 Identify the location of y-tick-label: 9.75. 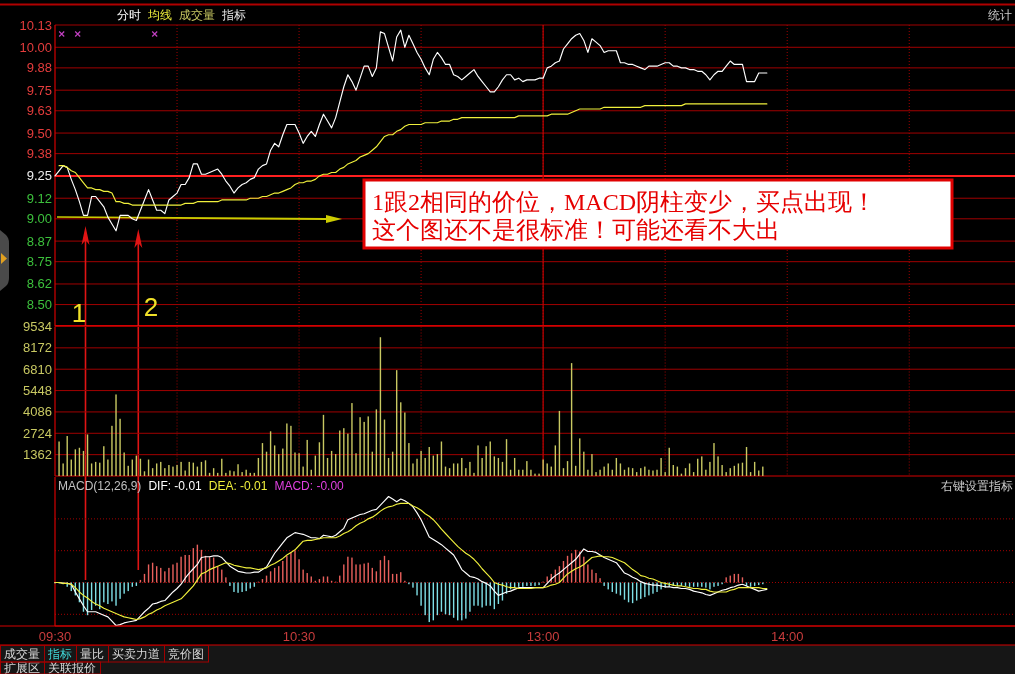
(39, 90).